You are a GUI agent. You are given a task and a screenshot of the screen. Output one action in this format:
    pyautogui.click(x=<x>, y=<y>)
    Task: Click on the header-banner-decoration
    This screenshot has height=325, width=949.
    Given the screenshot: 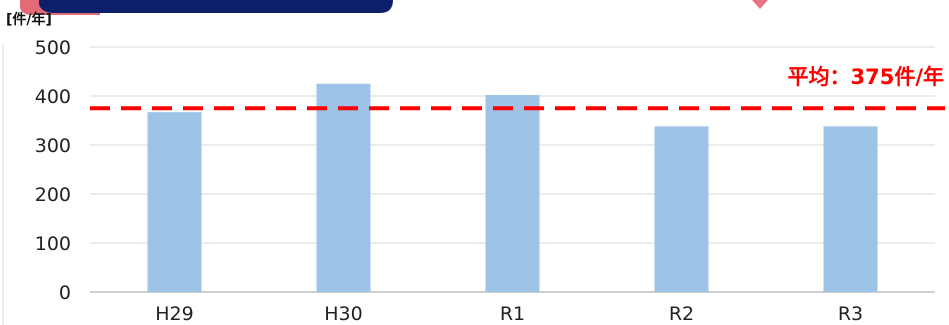 What is the action you would take?
    pyautogui.click(x=394, y=7)
    